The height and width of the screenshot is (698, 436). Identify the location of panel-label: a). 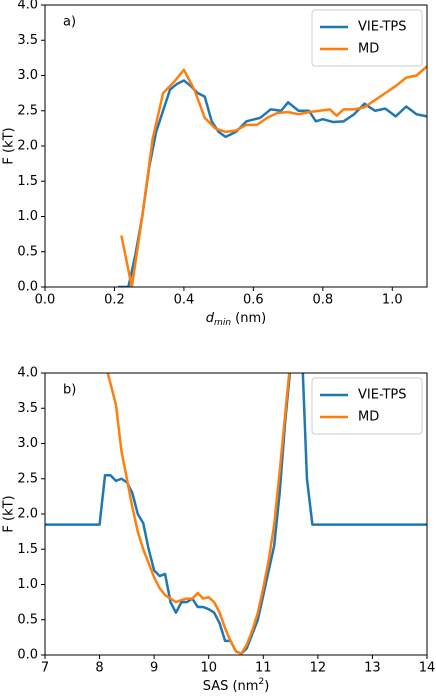
(69, 22).